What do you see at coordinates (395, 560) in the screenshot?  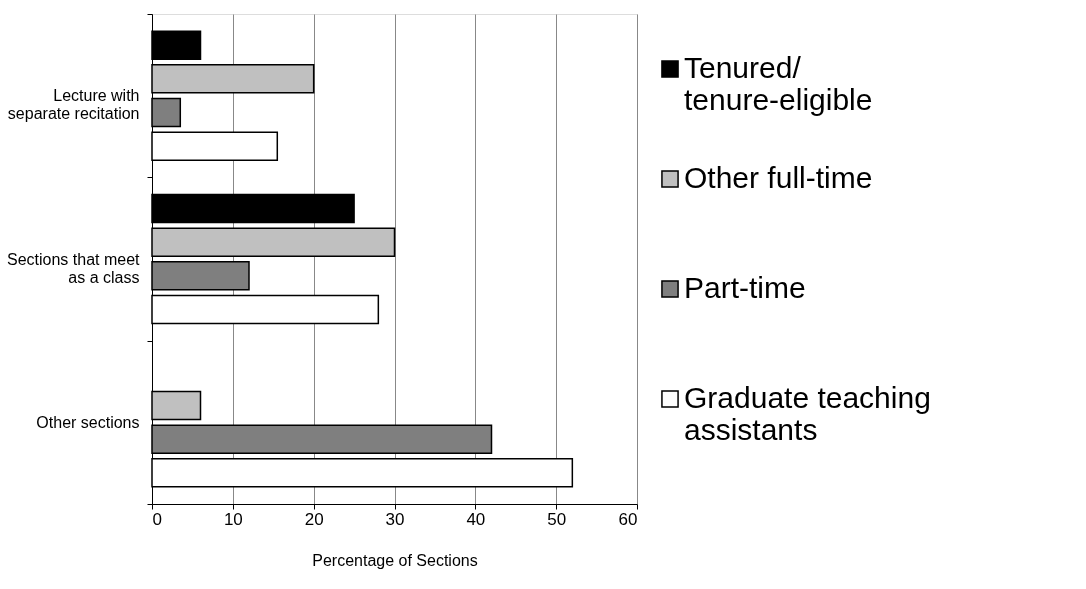 I see `x-axis-title: Percentage of Sections` at bounding box center [395, 560].